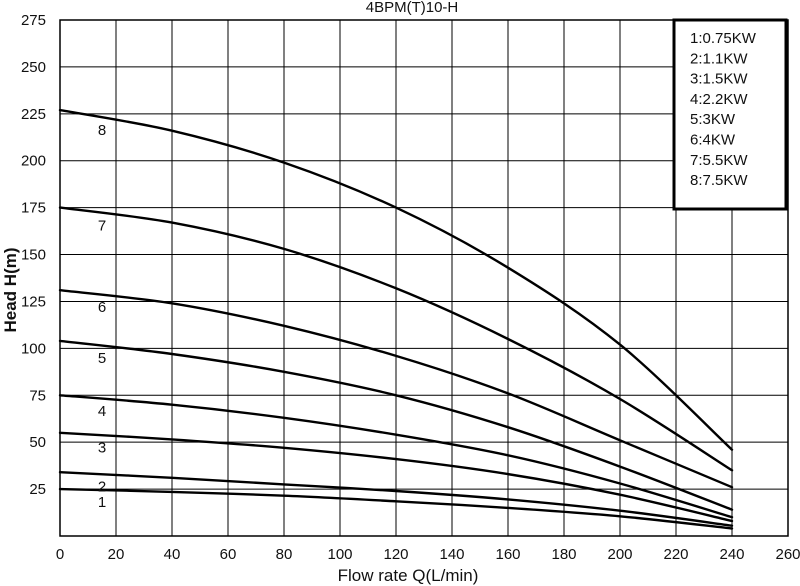 The image size is (800, 586). I want to click on x-tick-label: 180, so click(563, 554).